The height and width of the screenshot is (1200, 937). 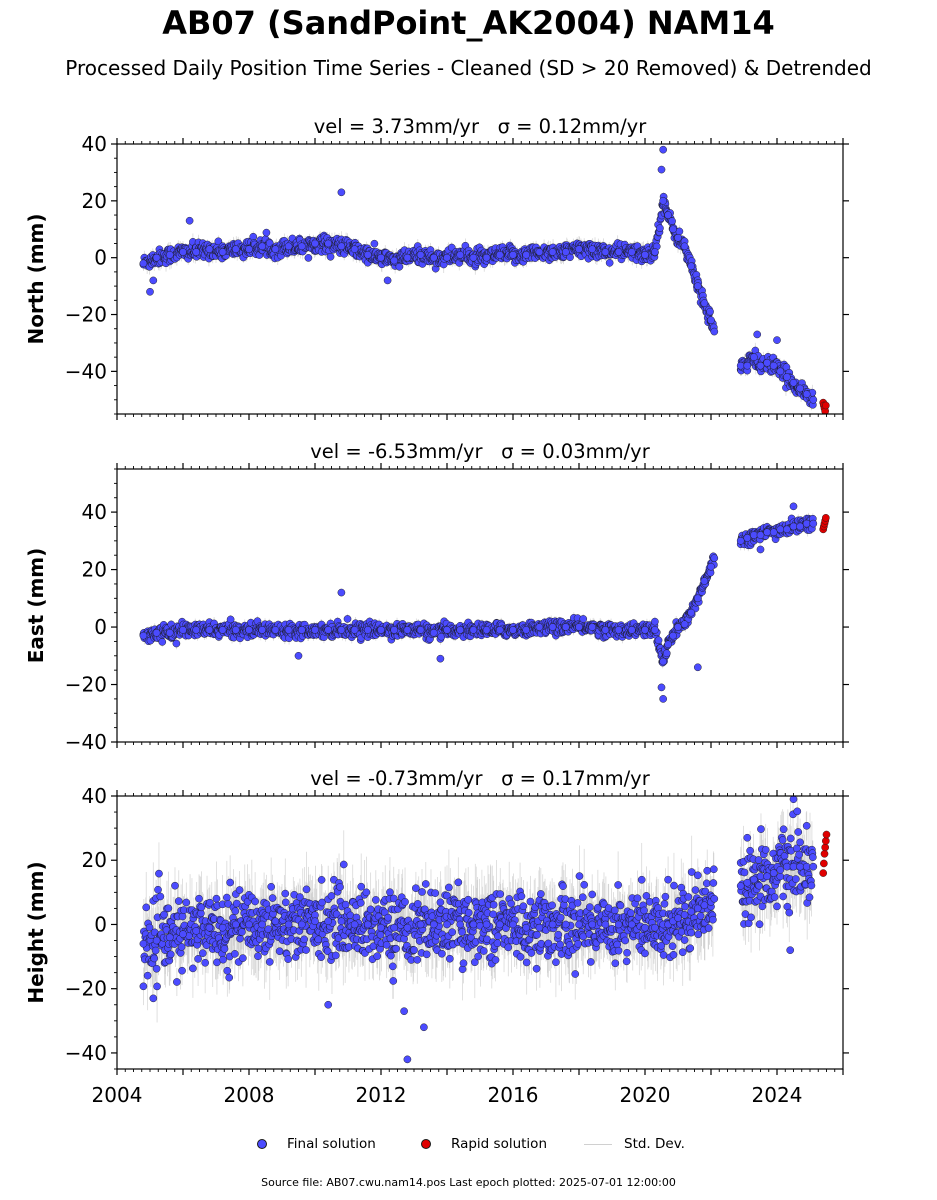 What do you see at coordinates (478, 301) in the screenshot?
I see `north-std-dev-bars` at bounding box center [478, 301].